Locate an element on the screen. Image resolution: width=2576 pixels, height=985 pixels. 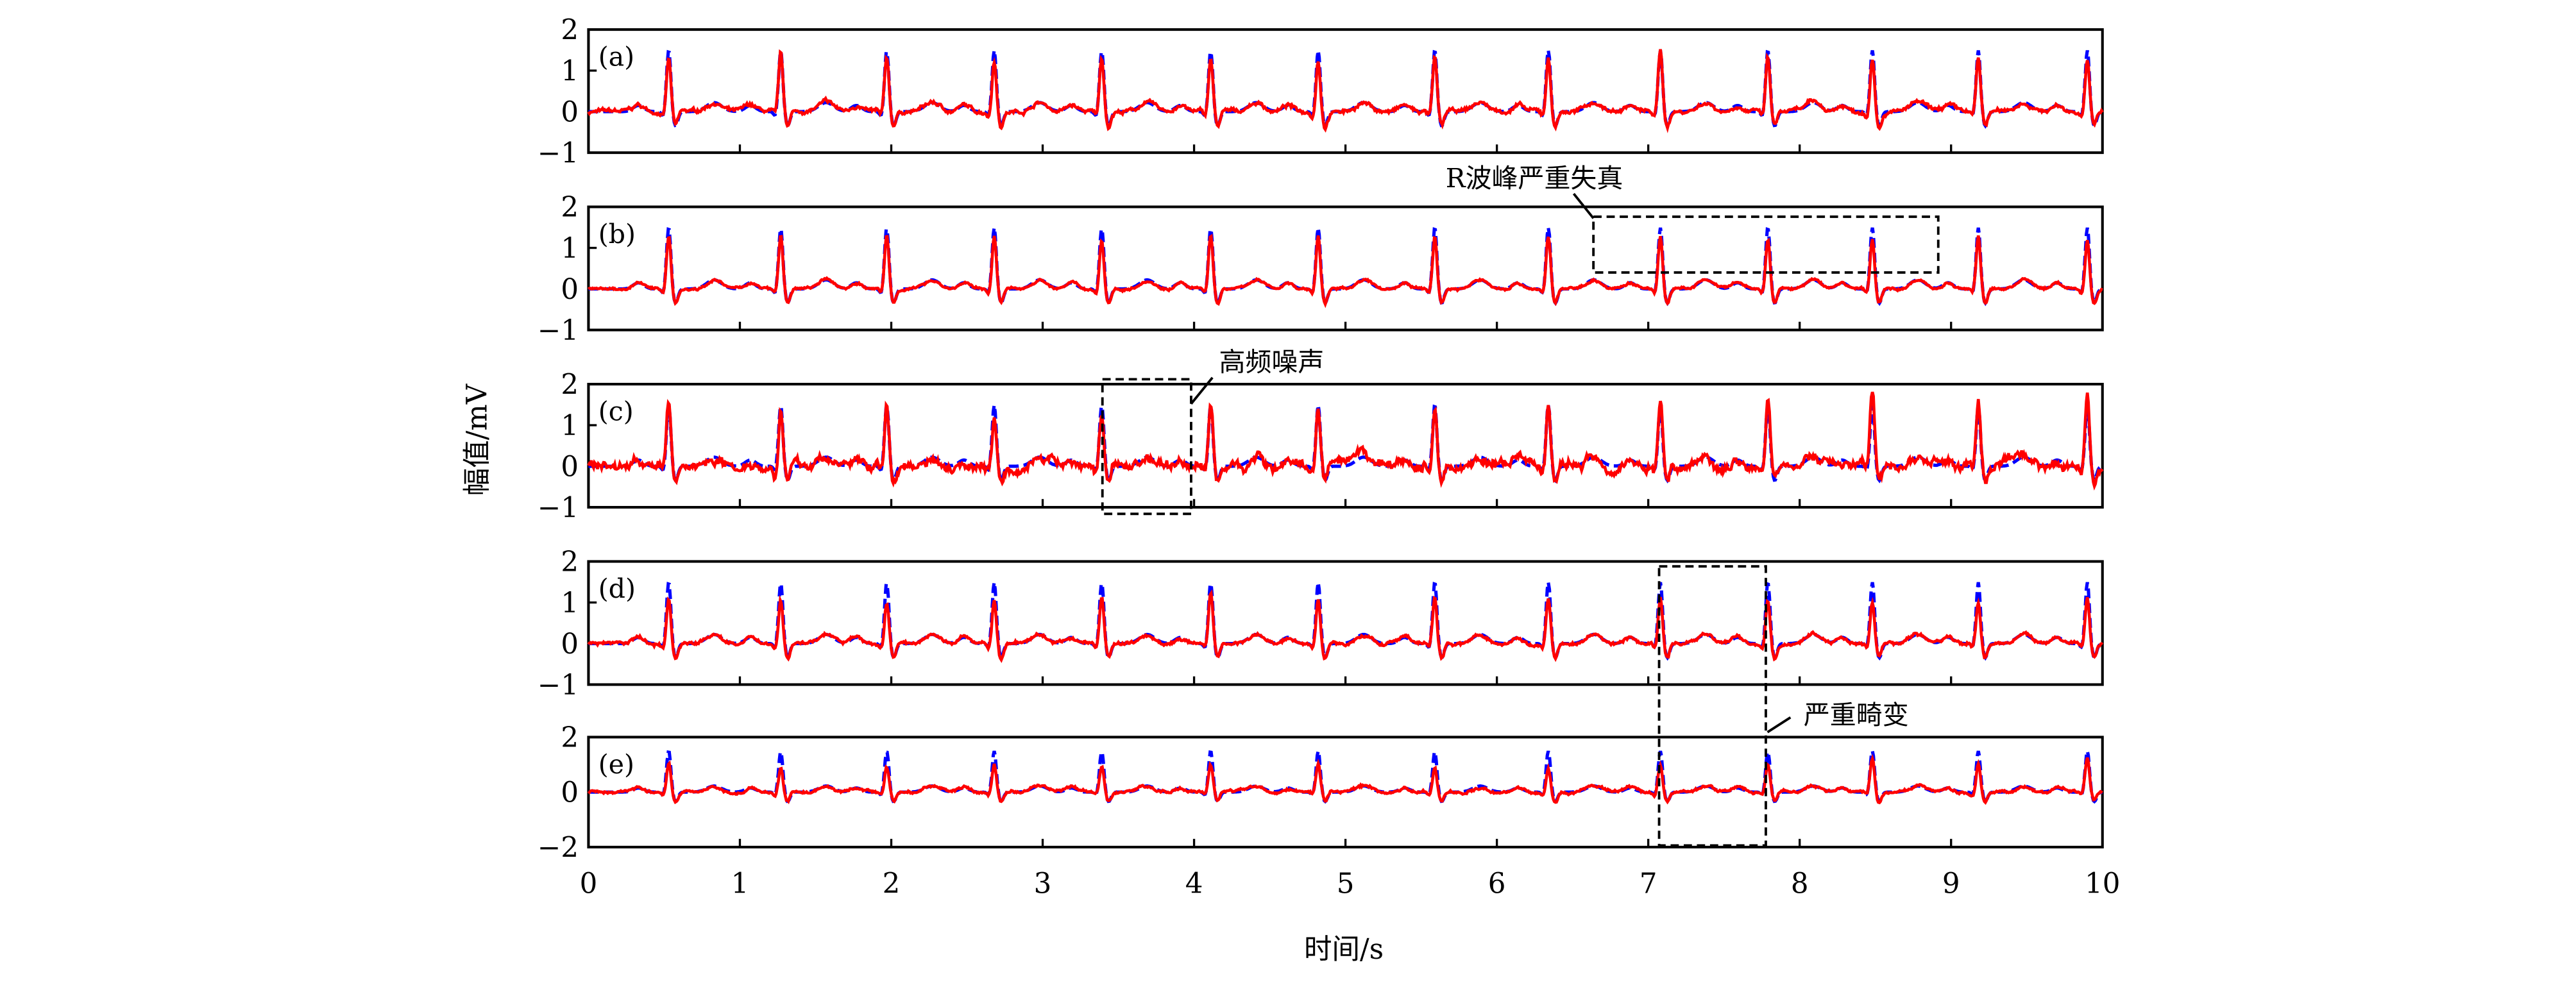
panel-label: (a) is located at coordinates (616, 56).